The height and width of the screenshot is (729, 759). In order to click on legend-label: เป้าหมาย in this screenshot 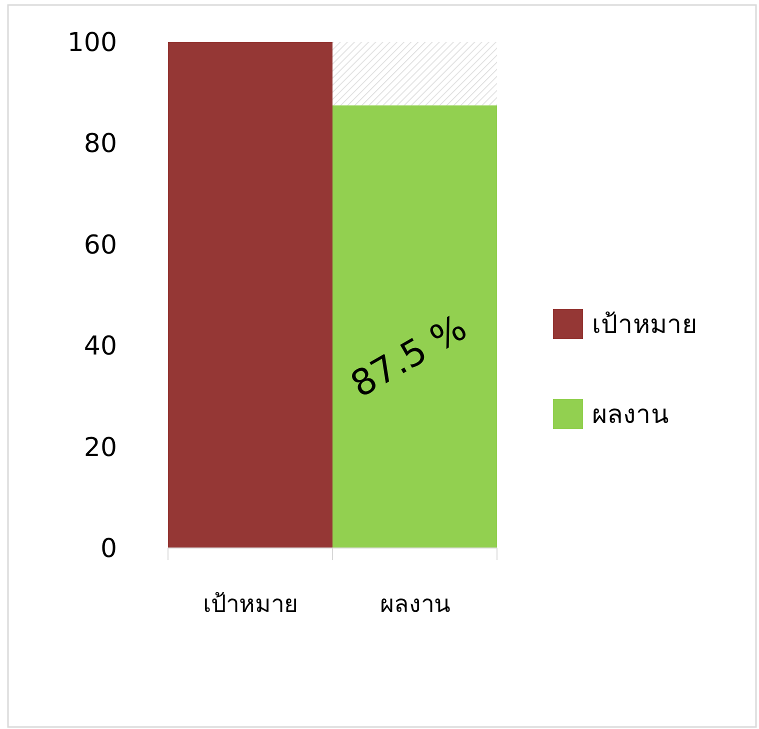, I will do `click(644, 325)`.